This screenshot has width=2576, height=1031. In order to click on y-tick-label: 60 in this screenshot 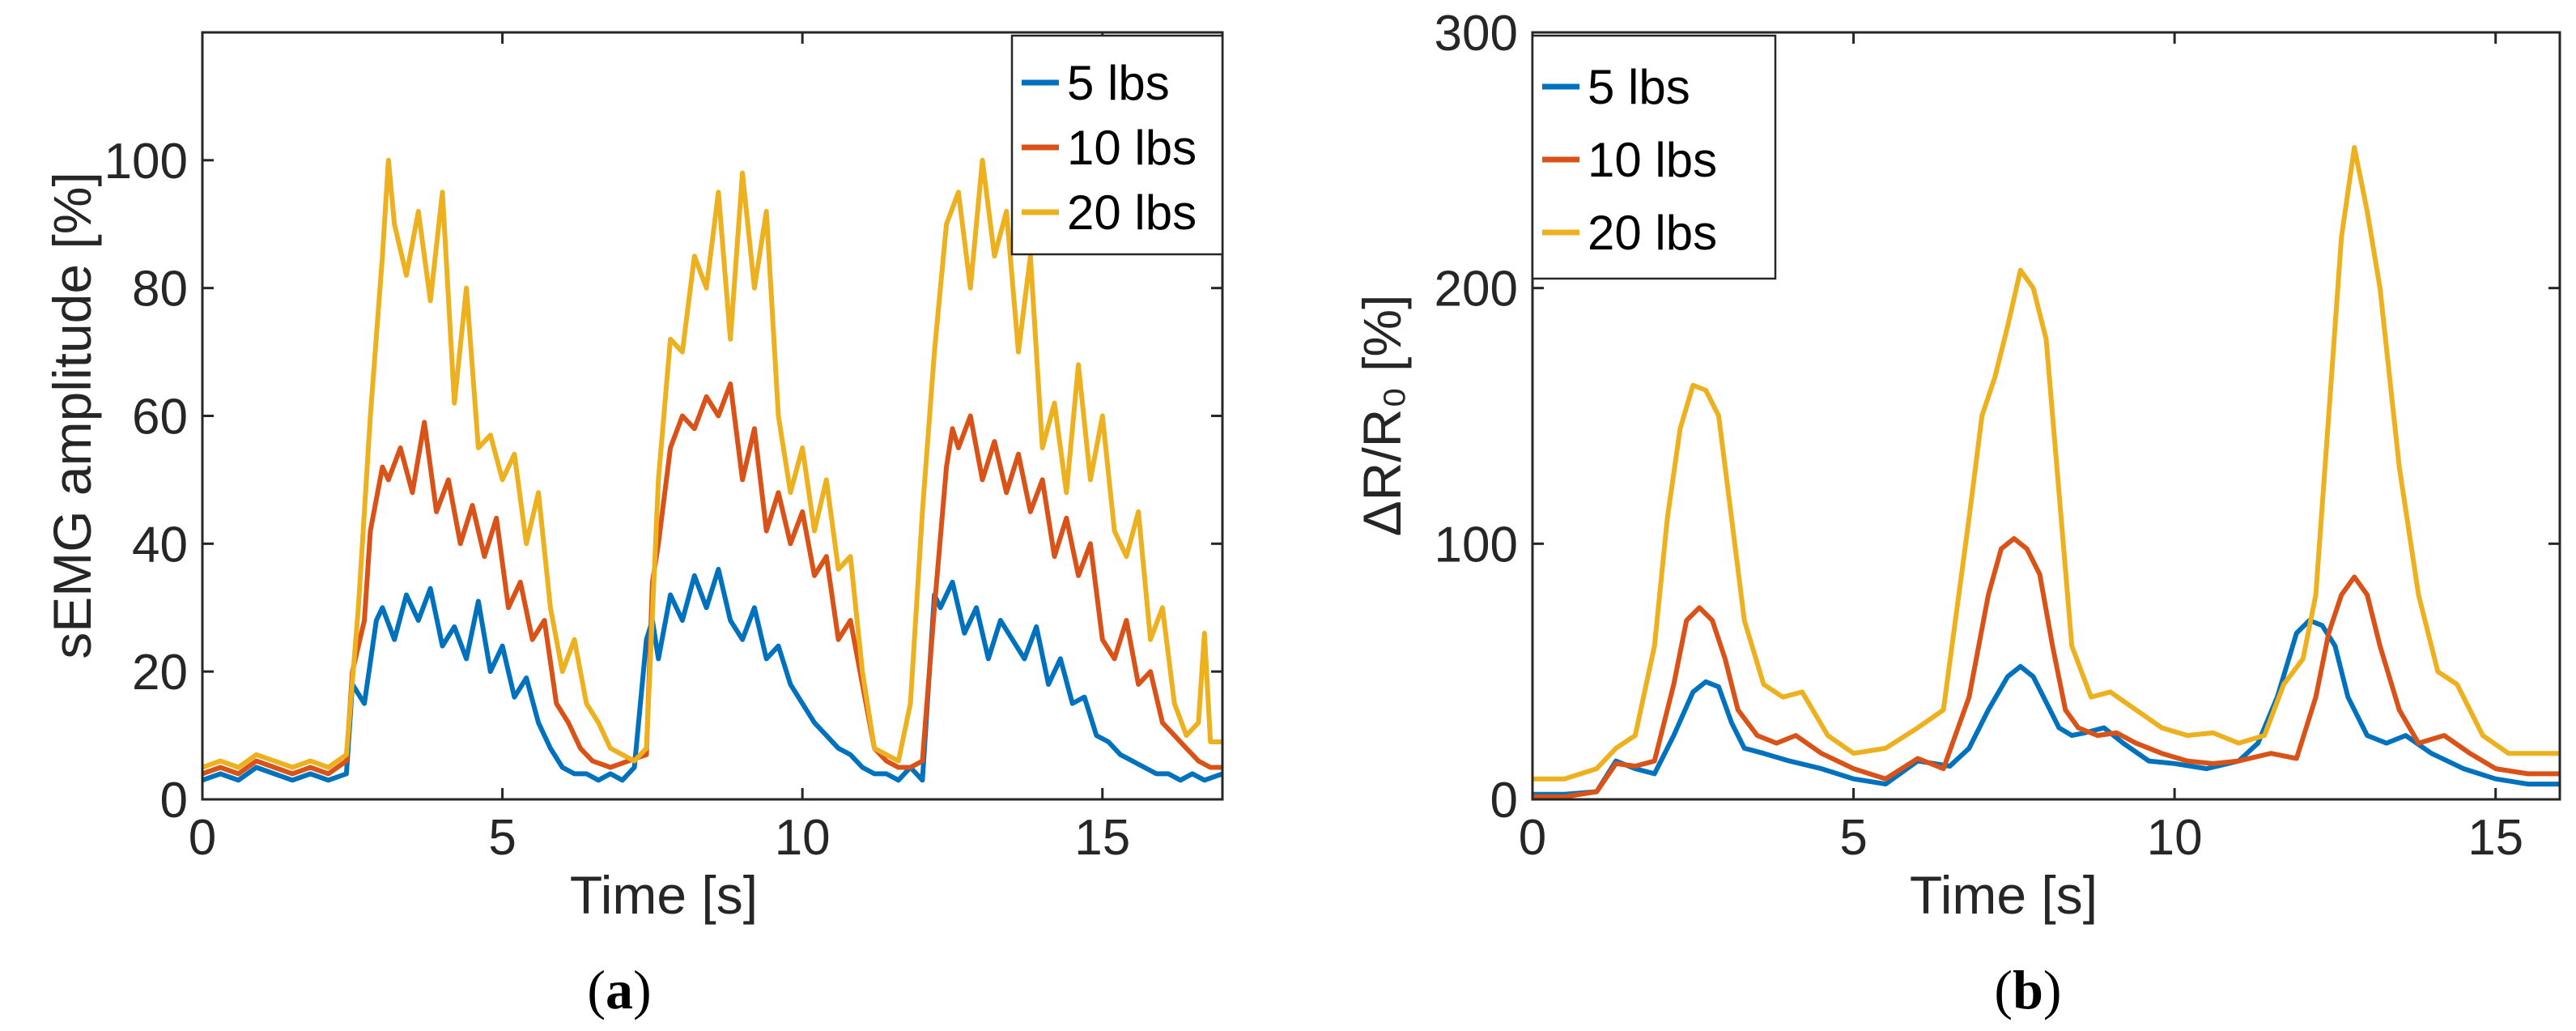, I will do `click(160, 417)`.